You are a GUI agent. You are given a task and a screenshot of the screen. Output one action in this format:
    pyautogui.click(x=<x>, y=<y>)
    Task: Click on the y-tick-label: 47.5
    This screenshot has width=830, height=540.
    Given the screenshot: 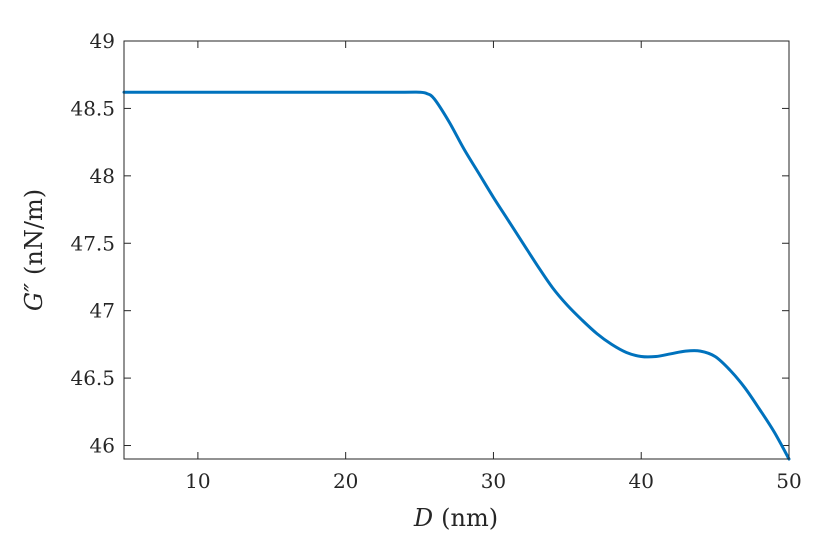 What is the action you would take?
    pyautogui.click(x=92, y=243)
    